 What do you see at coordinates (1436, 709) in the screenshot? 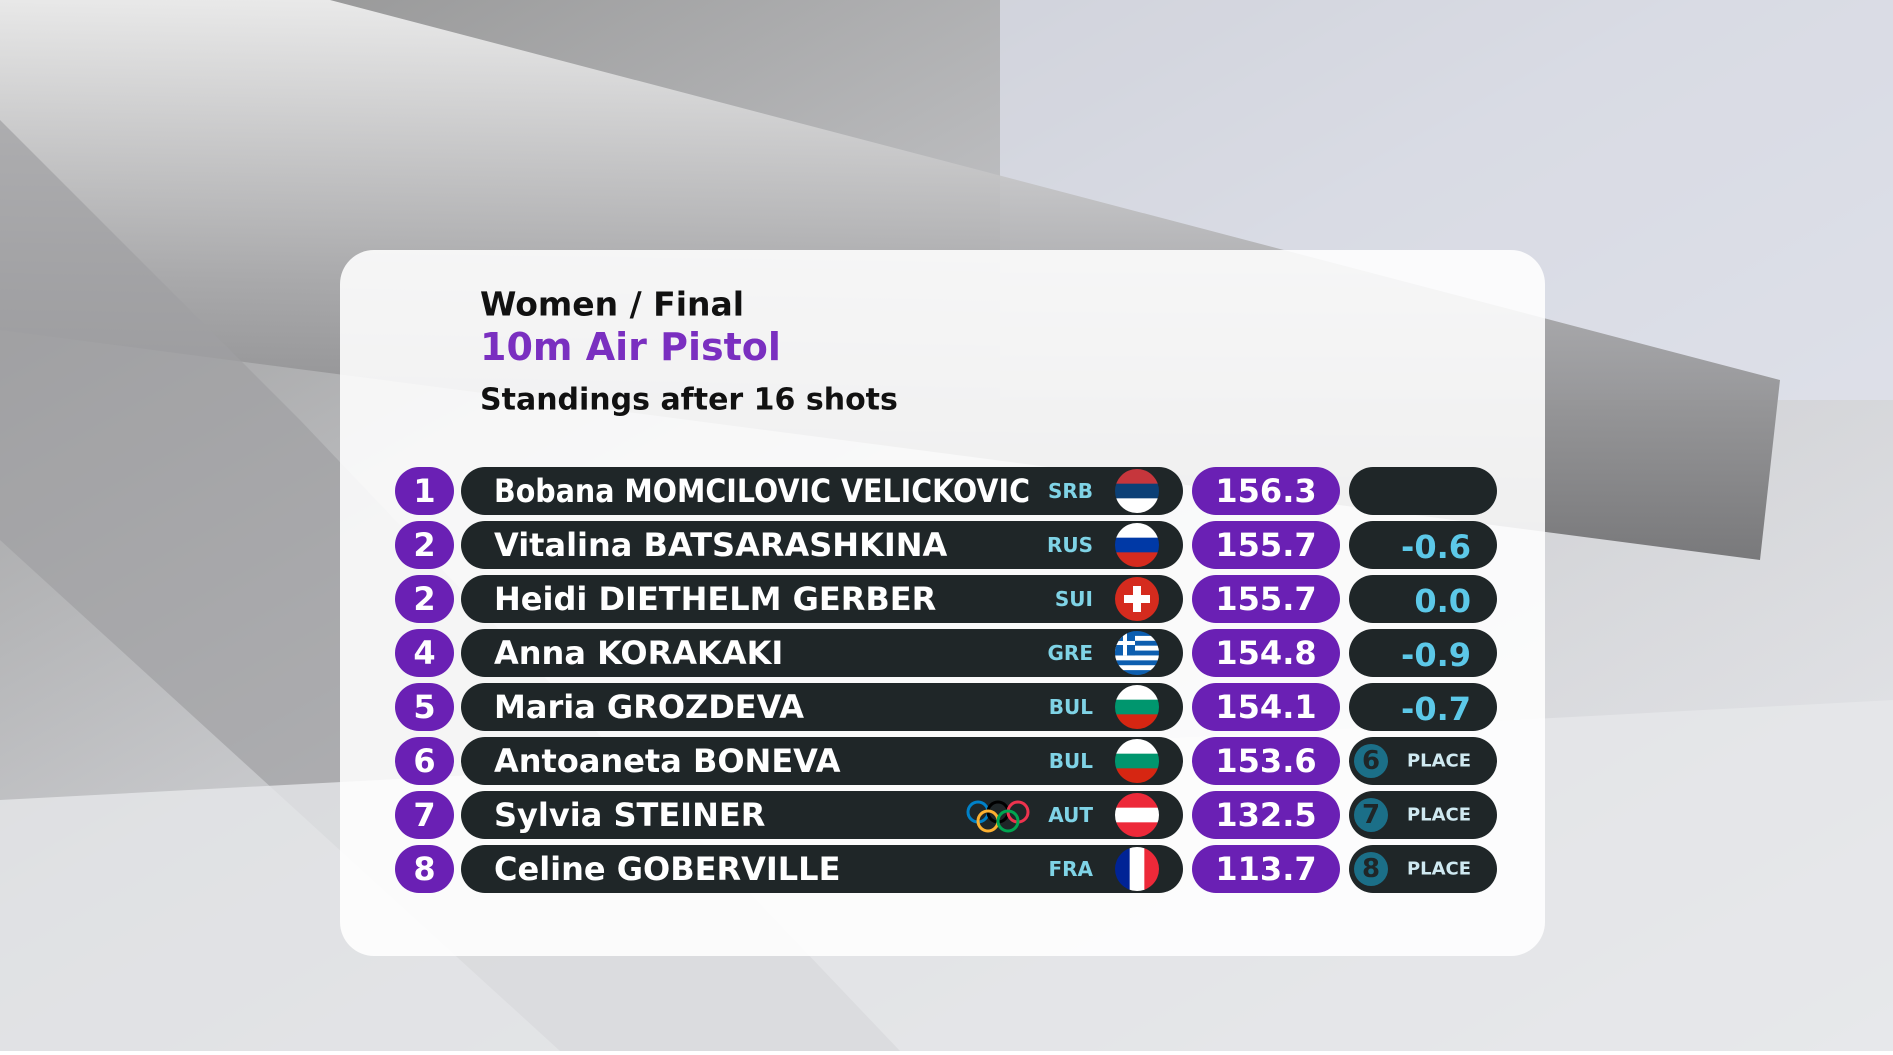
I see `score-difference: -0.7` at bounding box center [1436, 709].